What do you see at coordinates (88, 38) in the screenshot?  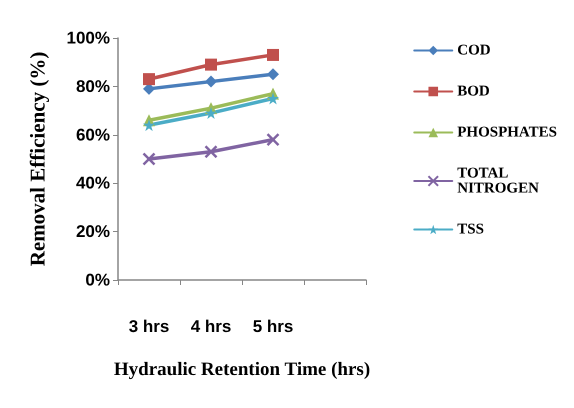 I see `y-tick-label: 100%` at bounding box center [88, 38].